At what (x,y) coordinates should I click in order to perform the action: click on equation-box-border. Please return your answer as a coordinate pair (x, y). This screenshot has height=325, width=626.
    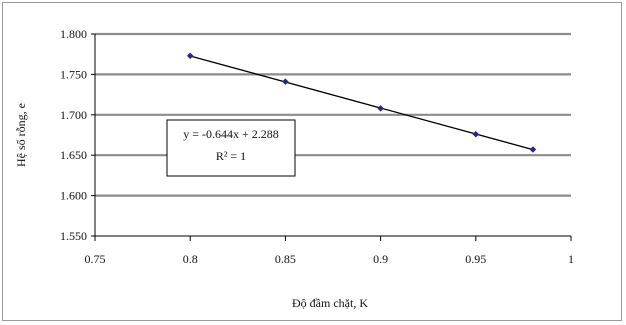
    Looking at the image, I should click on (231, 148).